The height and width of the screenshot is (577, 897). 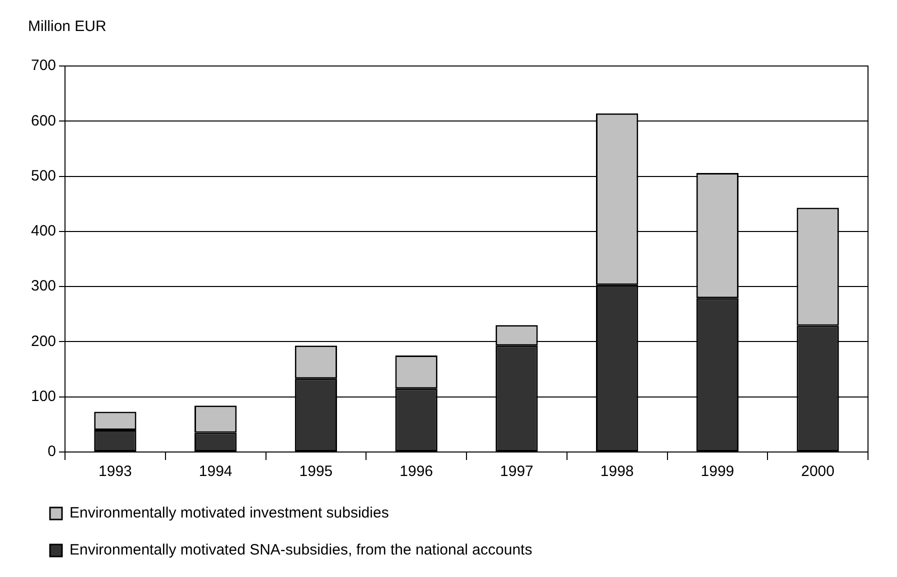 What do you see at coordinates (43, 396) in the screenshot?
I see `y-tick-label: 100` at bounding box center [43, 396].